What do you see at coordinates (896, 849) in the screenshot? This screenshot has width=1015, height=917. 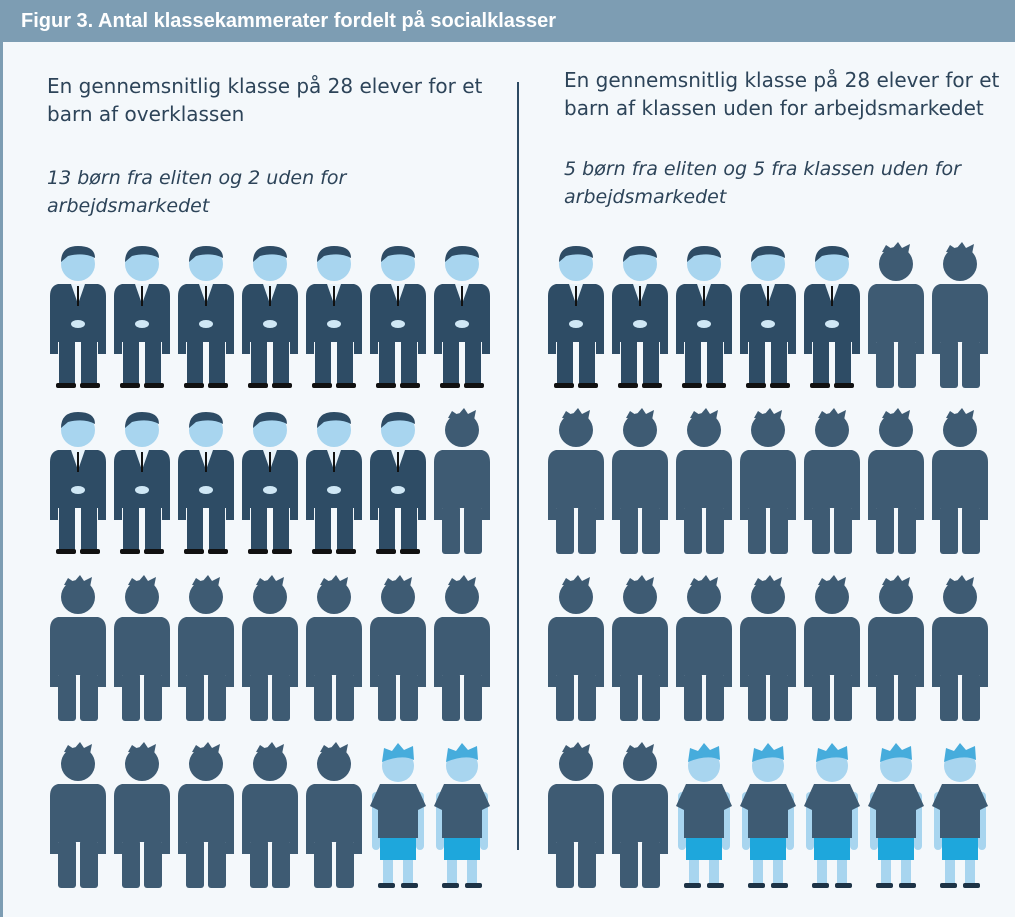 I see `shorts` at bounding box center [896, 849].